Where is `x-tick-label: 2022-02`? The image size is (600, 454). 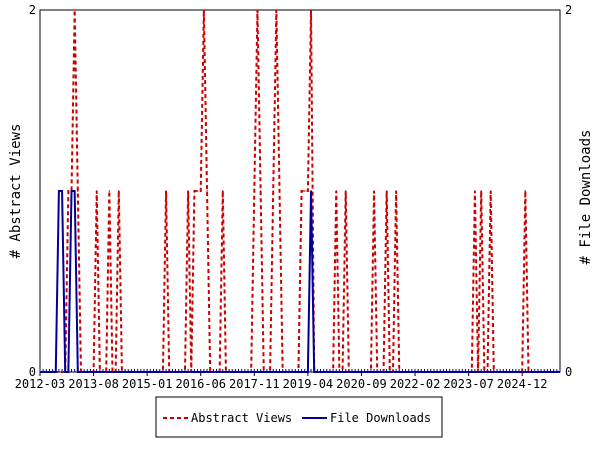
x-tick-label: 2022-02 is located at coordinates (415, 384).